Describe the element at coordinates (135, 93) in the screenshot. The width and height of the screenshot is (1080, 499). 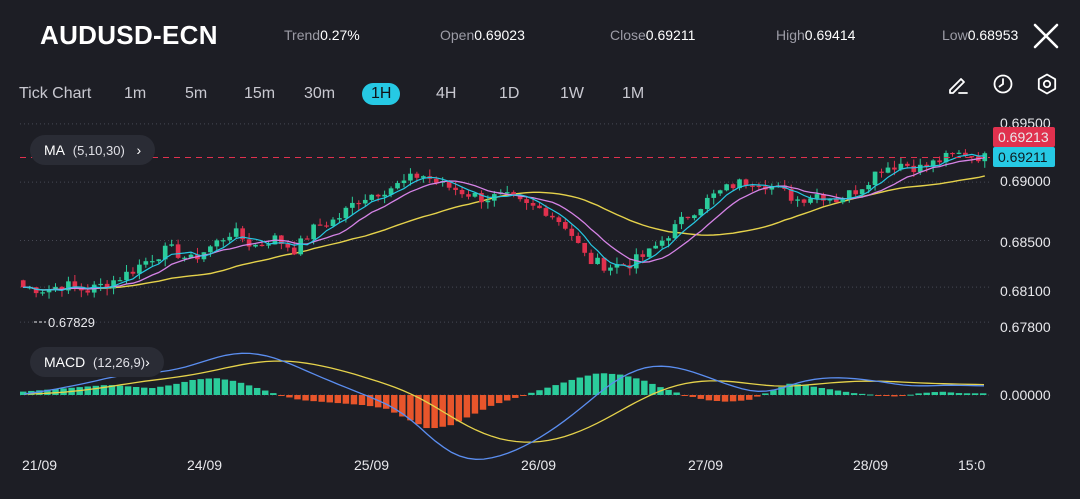
I see `tab-1m: 1m` at that location.